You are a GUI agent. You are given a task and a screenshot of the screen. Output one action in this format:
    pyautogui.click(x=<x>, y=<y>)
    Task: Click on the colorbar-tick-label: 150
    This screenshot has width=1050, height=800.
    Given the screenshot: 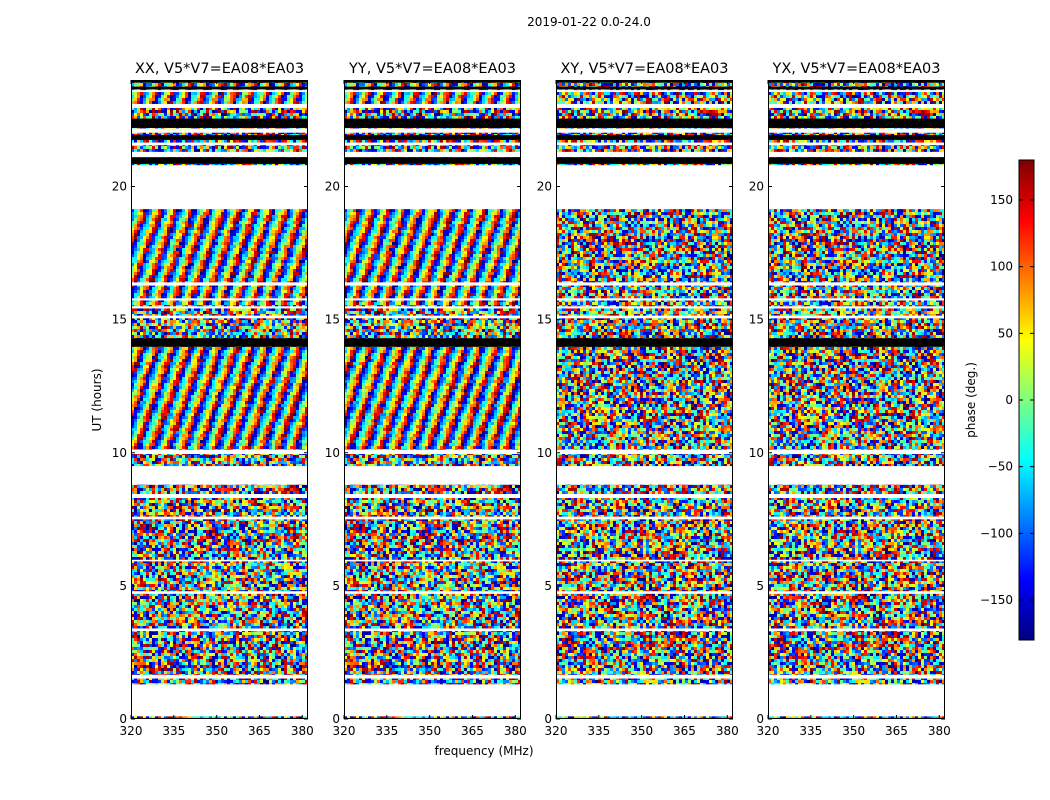 What is the action you would take?
    pyautogui.click(x=1001, y=200)
    